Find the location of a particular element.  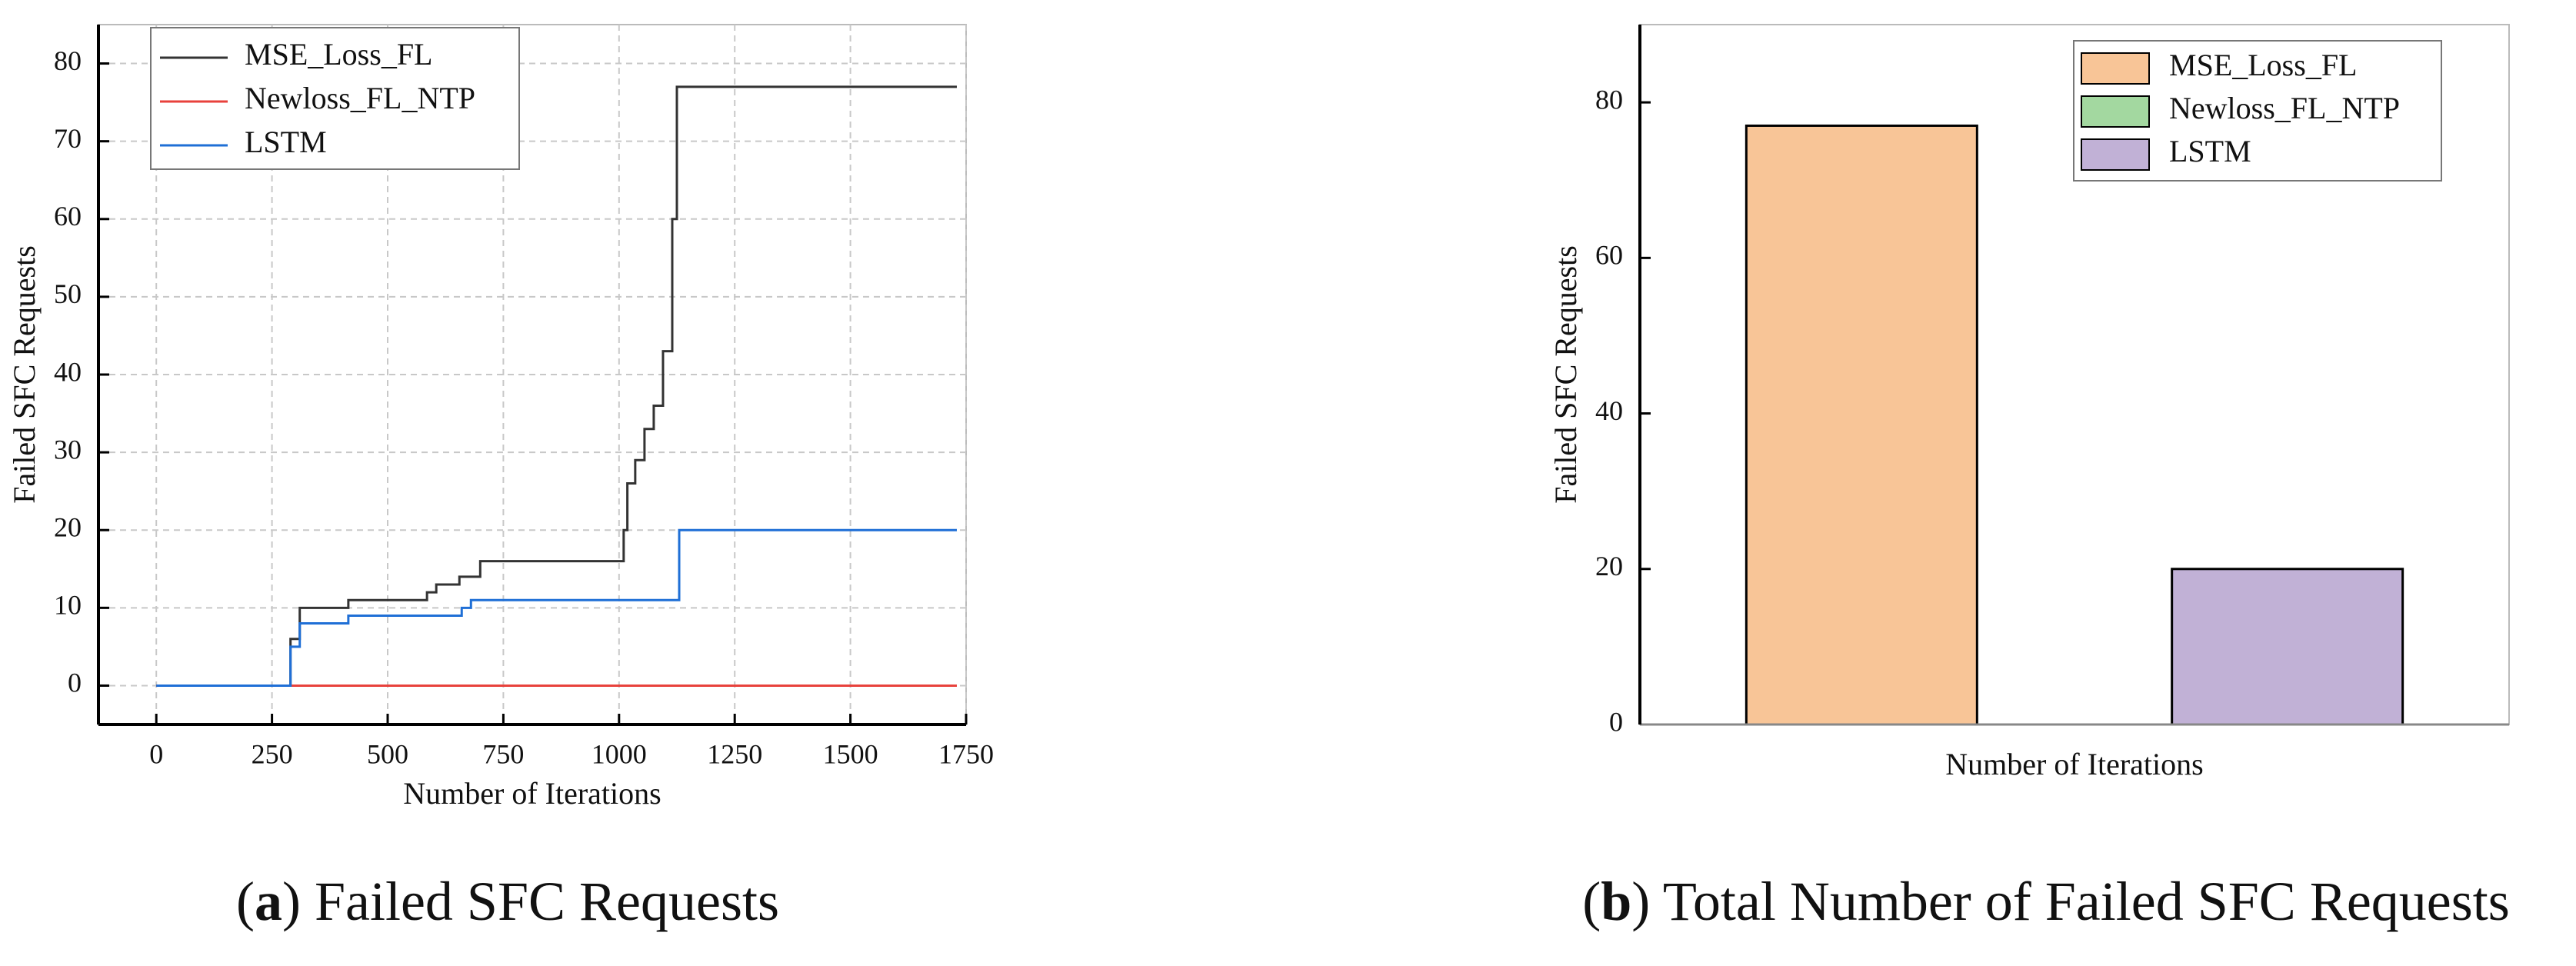

x-tick-label: 1500 is located at coordinates (851, 753).